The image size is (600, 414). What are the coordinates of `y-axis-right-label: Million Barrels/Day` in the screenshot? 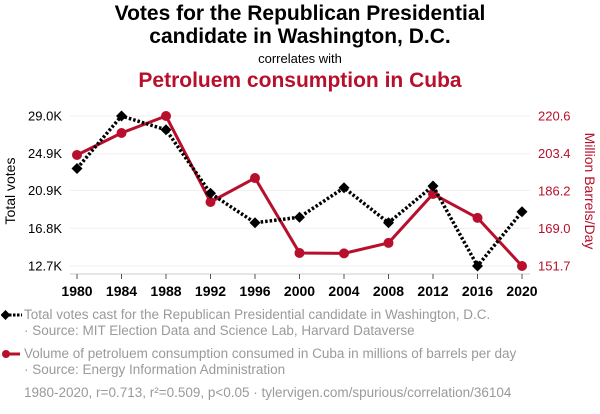 It's located at (590, 191).